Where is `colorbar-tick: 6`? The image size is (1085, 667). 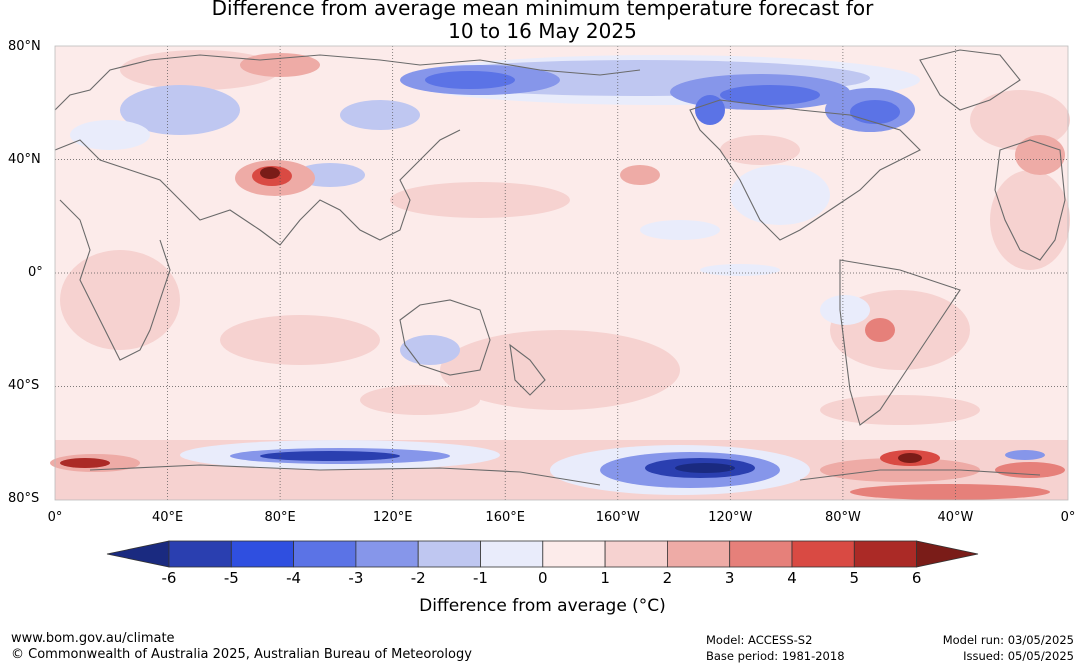 colorbar-tick: 6 is located at coordinates (916, 578).